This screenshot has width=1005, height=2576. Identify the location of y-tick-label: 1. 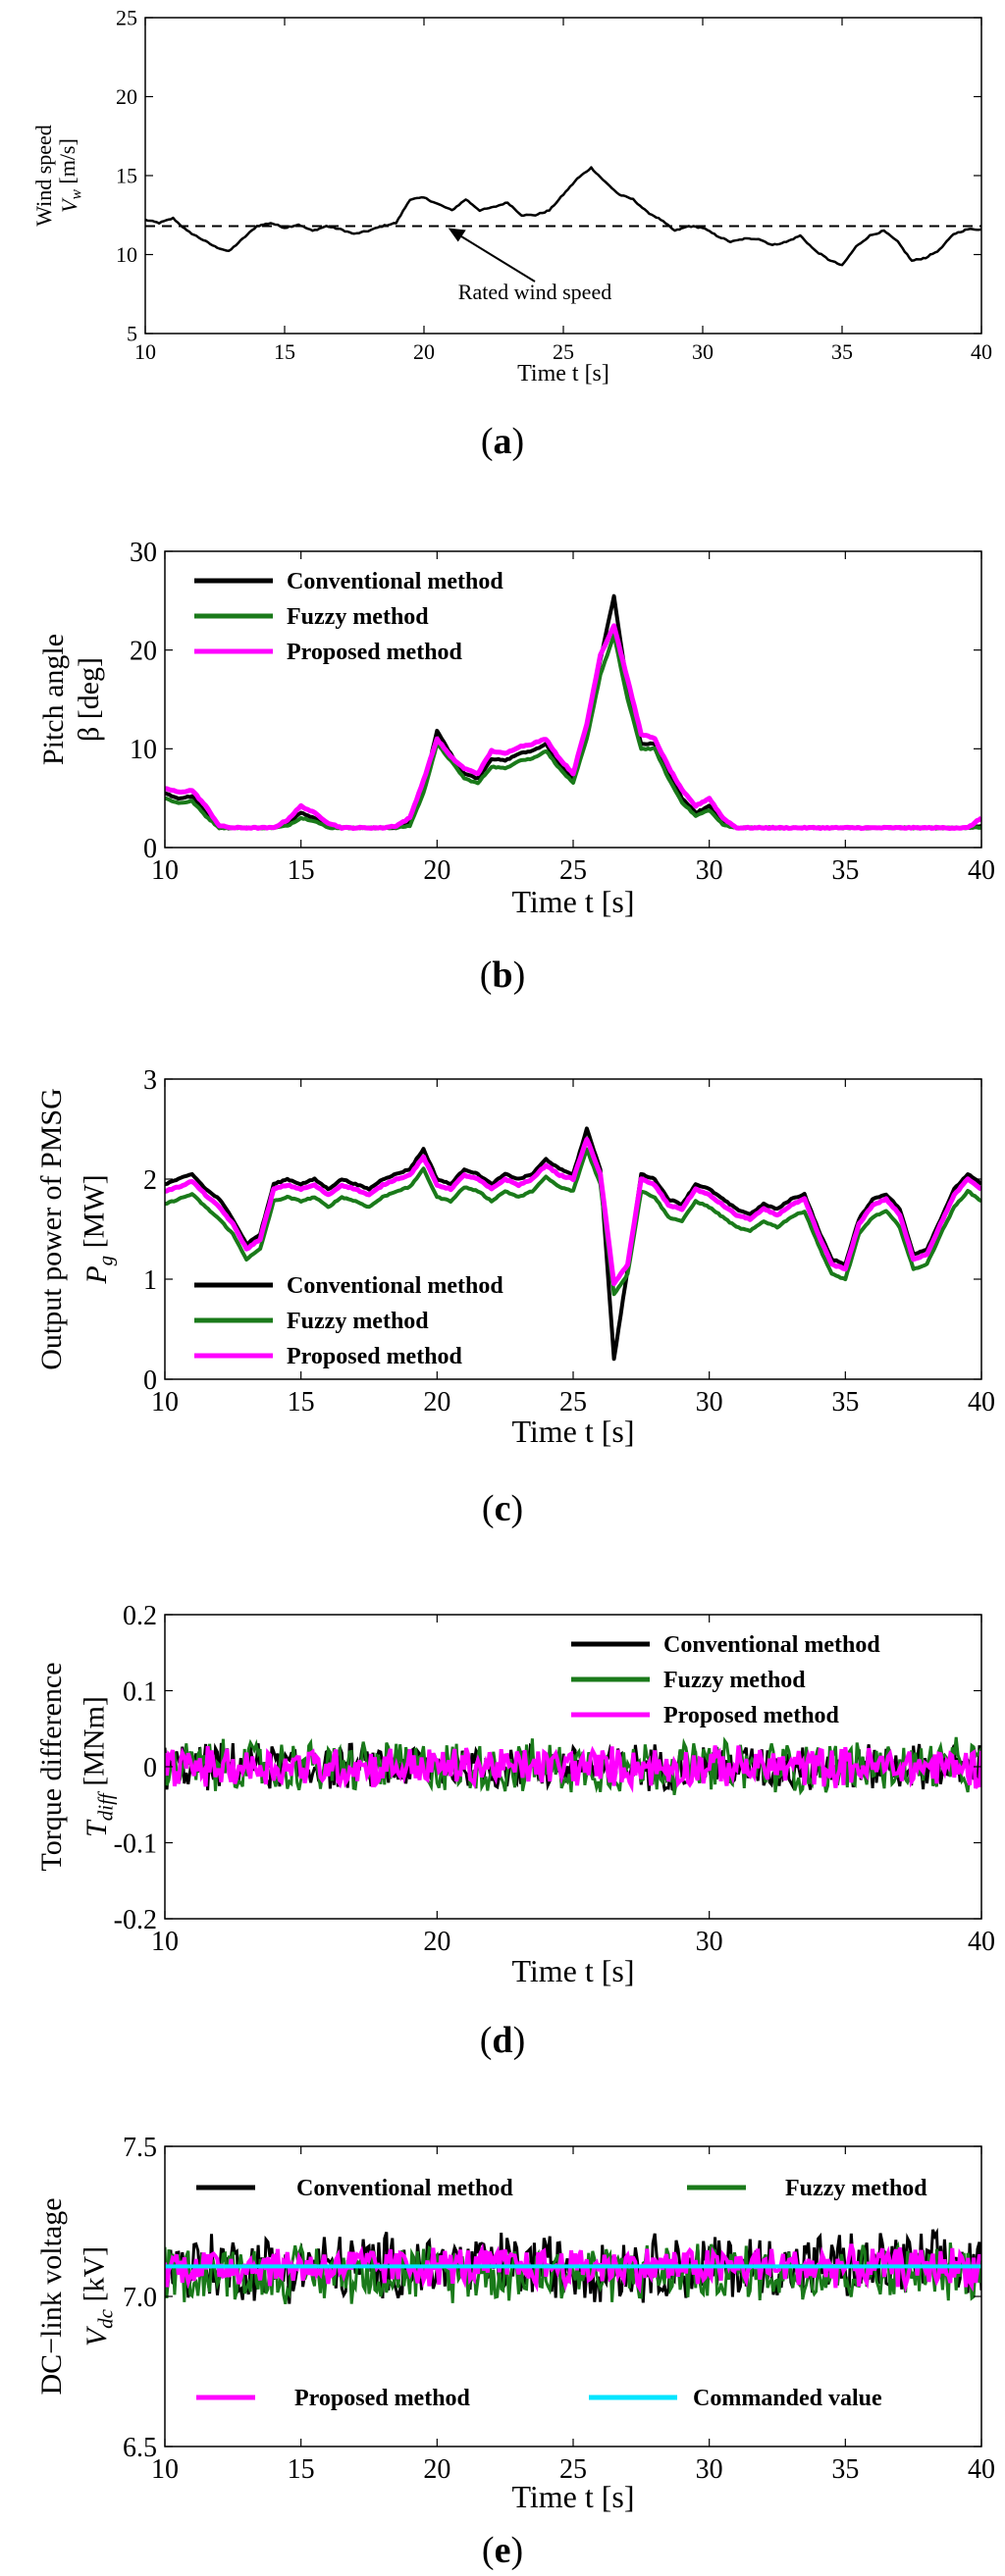
(150, 1280).